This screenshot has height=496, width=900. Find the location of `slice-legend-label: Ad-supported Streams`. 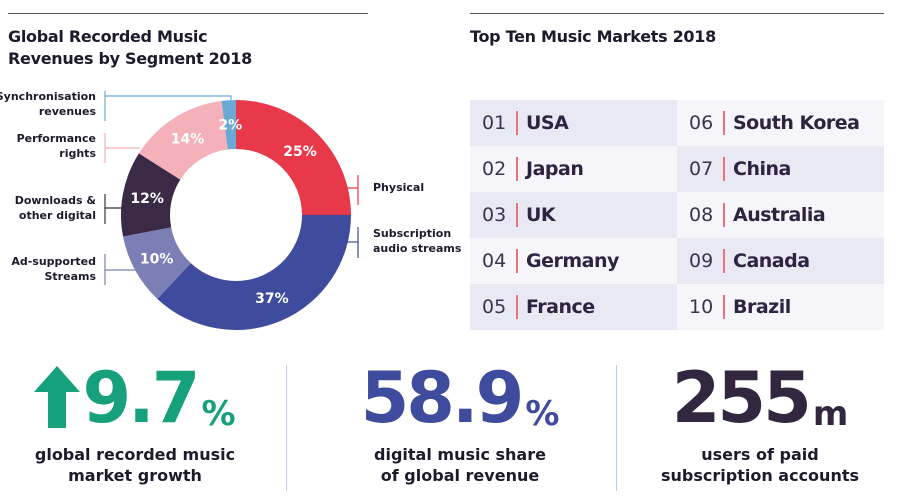

slice-legend-label: Ad-supported Streams is located at coordinates (53, 269).